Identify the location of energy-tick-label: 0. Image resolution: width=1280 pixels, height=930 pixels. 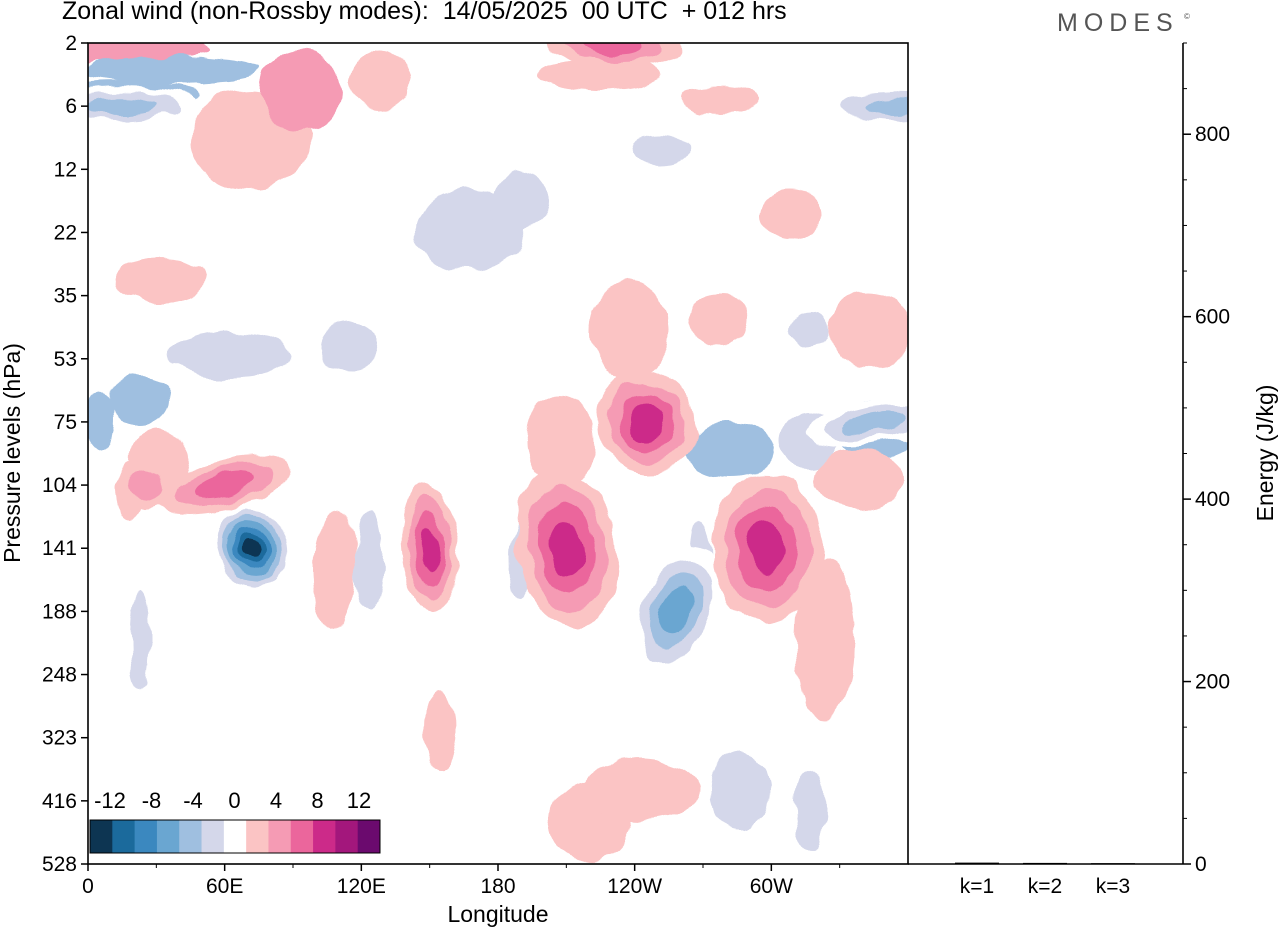
(1201, 864).